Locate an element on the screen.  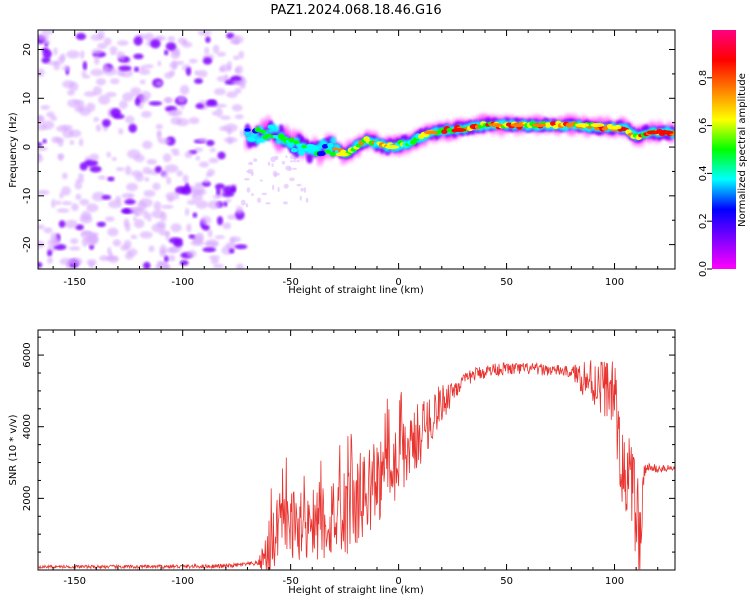
spectrogram-y-tick-label: -20 is located at coordinates (27, 244).